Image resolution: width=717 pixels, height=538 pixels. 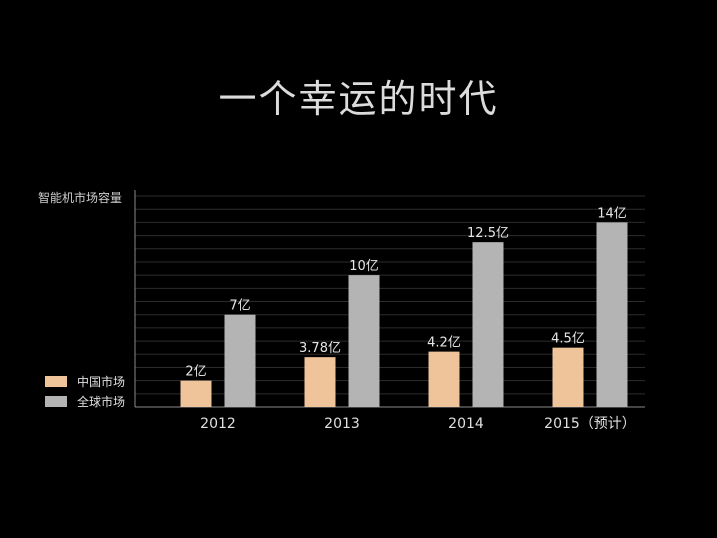 I want to click on legend-label-china: 中国市场, so click(x=101, y=381).